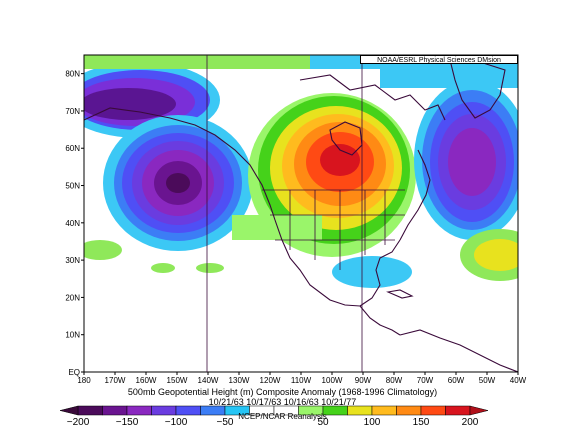 The height and width of the screenshot is (437, 565). I want to click on lon-label: 80W, so click(394, 380).